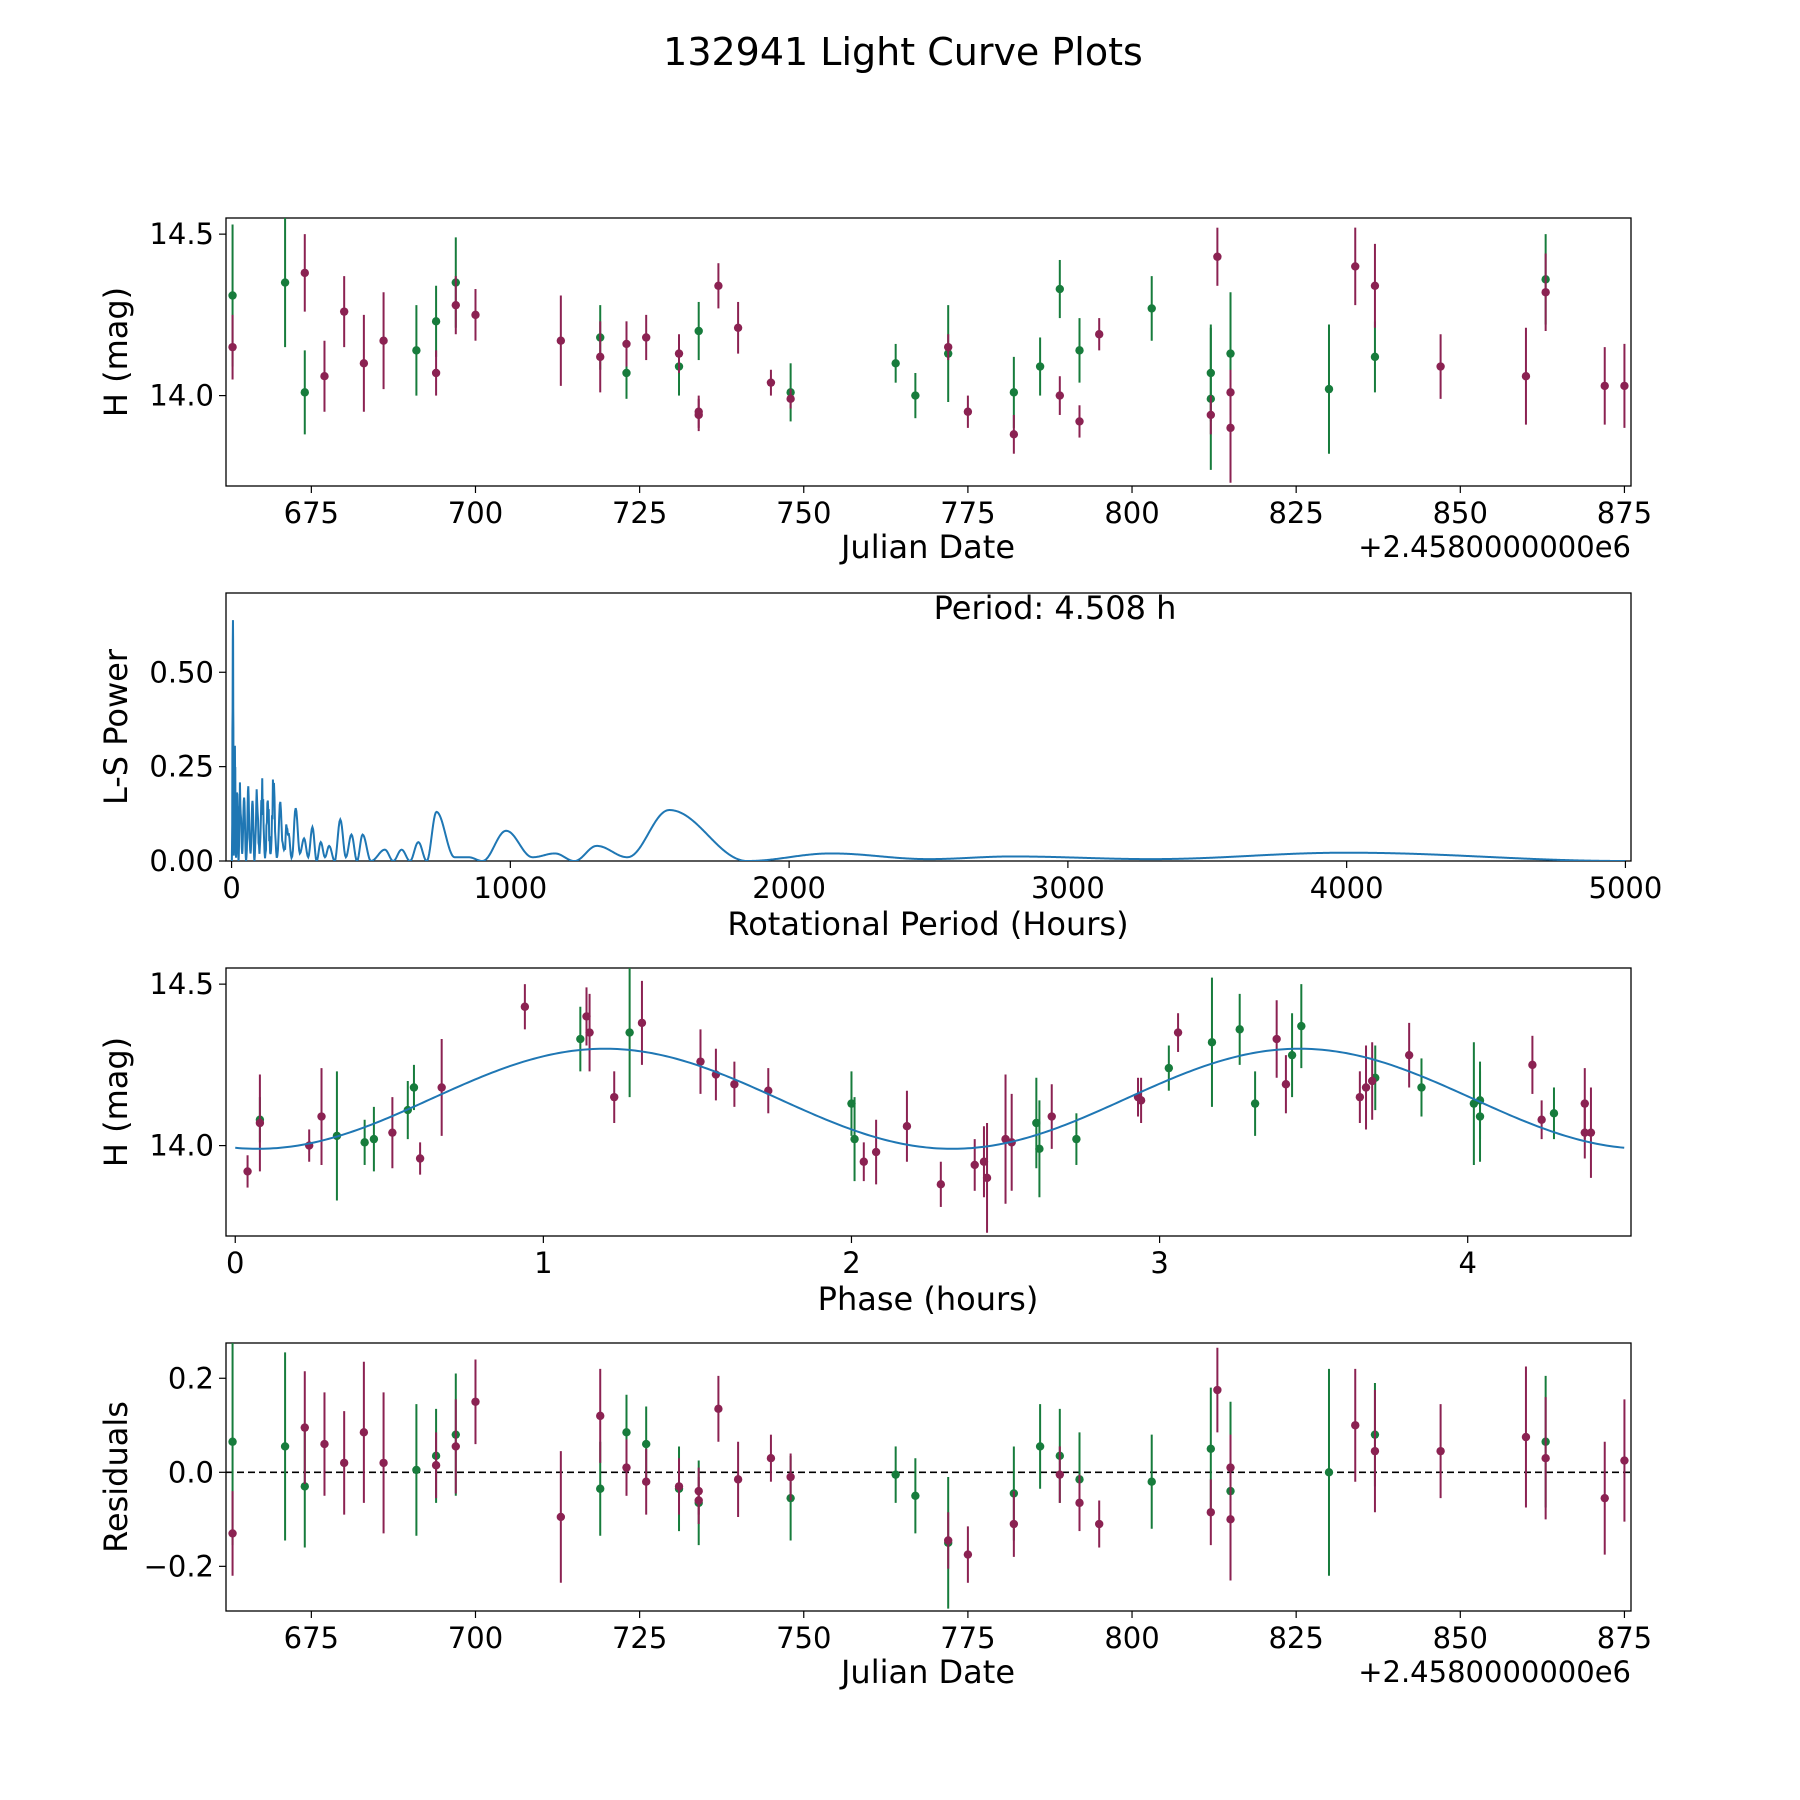 This screenshot has height=1800, width=1800. What do you see at coordinates (1467, 1263) in the screenshot?
I see `x-tick-label: 4` at bounding box center [1467, 1263].